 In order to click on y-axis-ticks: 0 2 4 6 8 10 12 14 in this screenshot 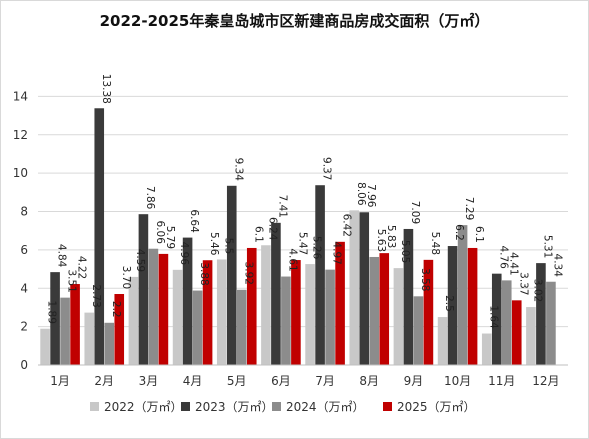, I will do `click(20, 230)`.